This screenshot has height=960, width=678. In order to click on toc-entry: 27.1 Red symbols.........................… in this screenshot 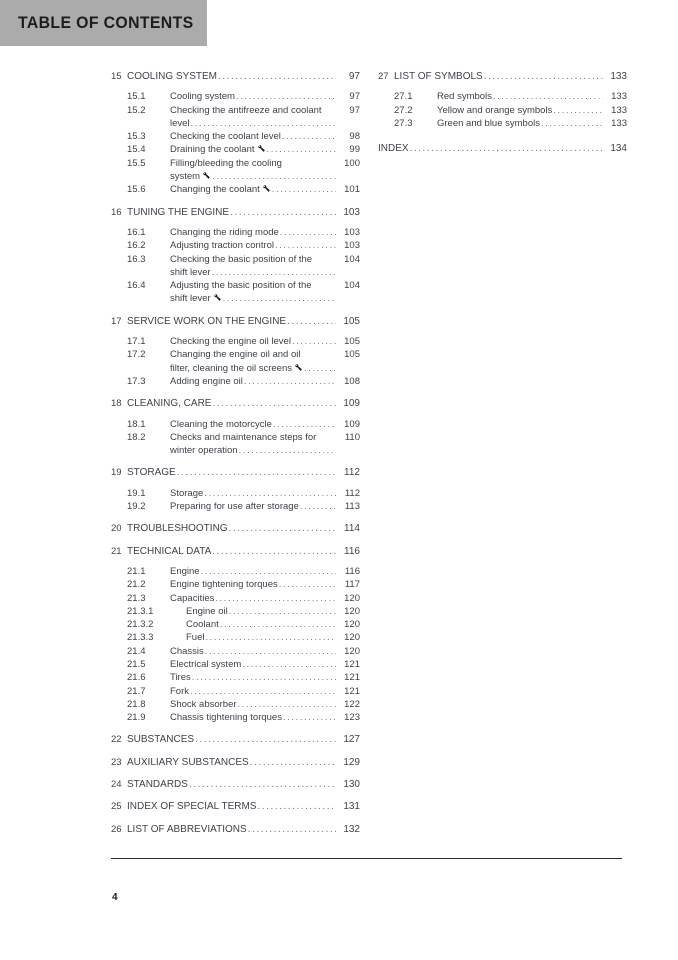, I will do `click(502, 96)`.